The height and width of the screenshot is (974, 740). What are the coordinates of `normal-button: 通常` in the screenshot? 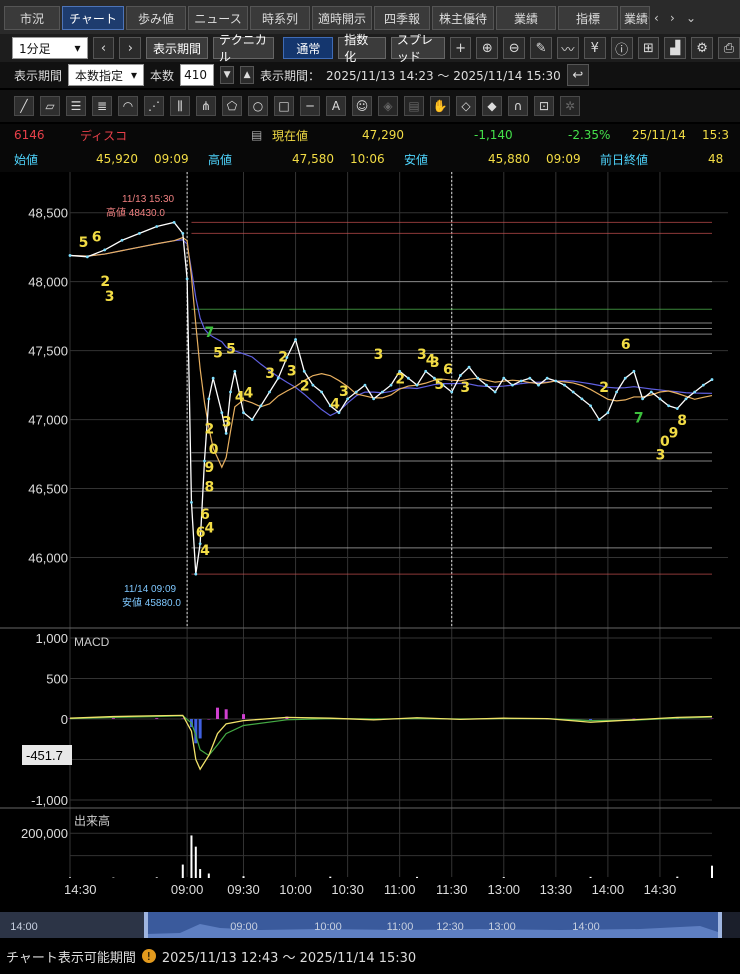 It's located at (308, 48).